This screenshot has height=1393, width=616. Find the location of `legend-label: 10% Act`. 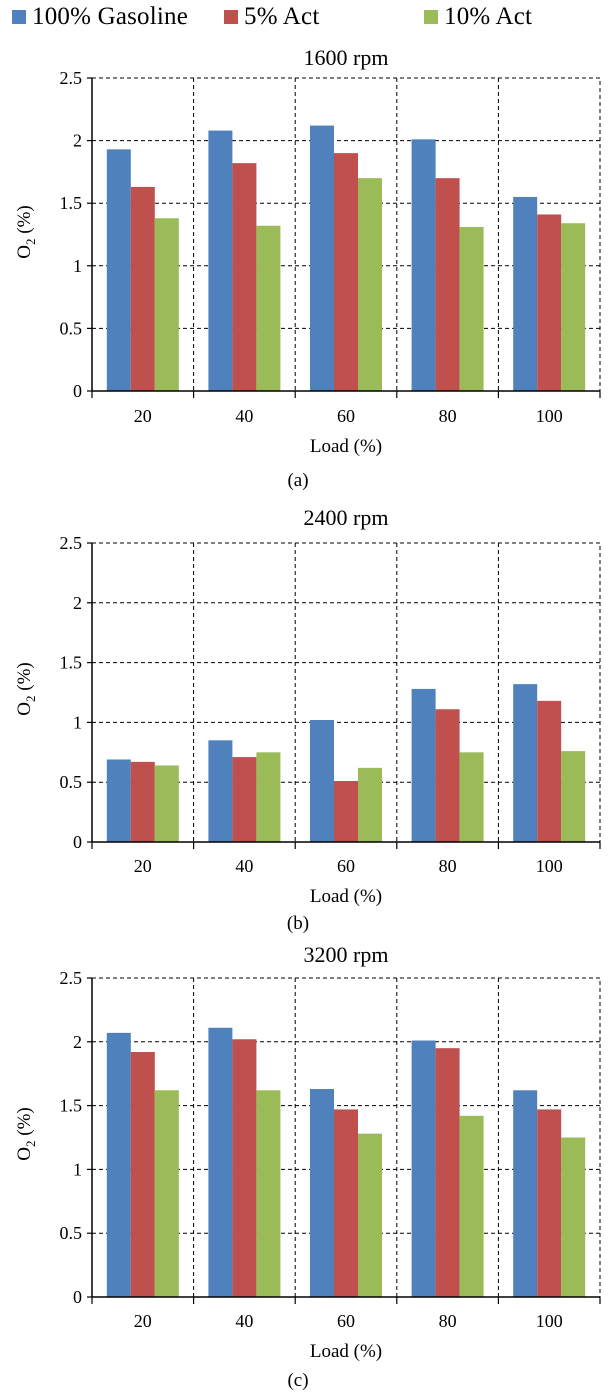

legend-label: 10% Act is located at coordinates (488, 16).